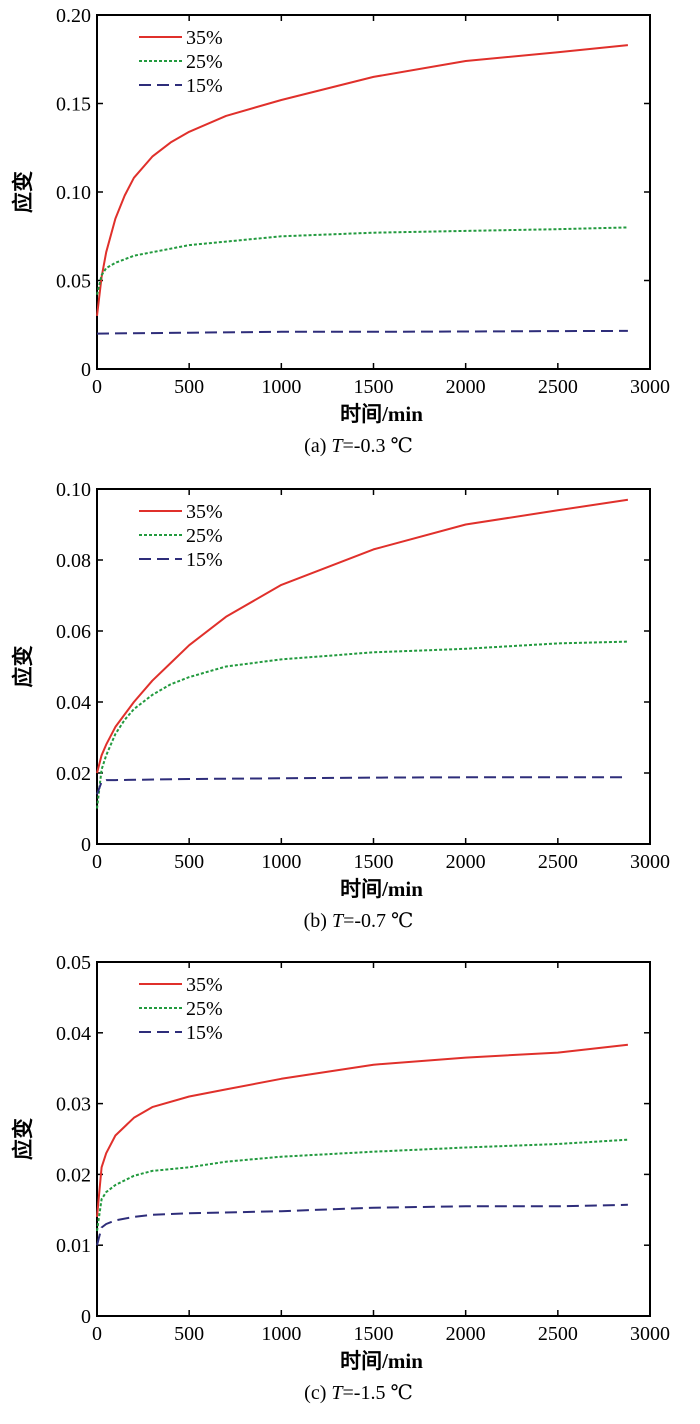  Describe the element at coordinates (315, 921) in the screenshot. I see `caption-prefix: (b)` at that location.